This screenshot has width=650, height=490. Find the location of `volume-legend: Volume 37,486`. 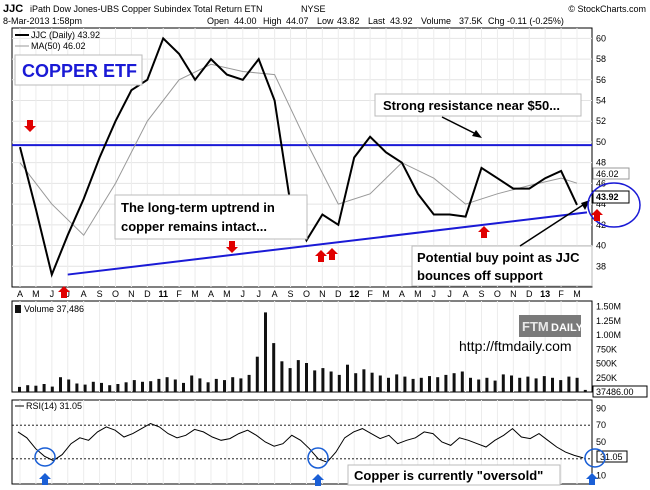

volume-legend: Volume 37,486 is located at coordinates (49, 309).